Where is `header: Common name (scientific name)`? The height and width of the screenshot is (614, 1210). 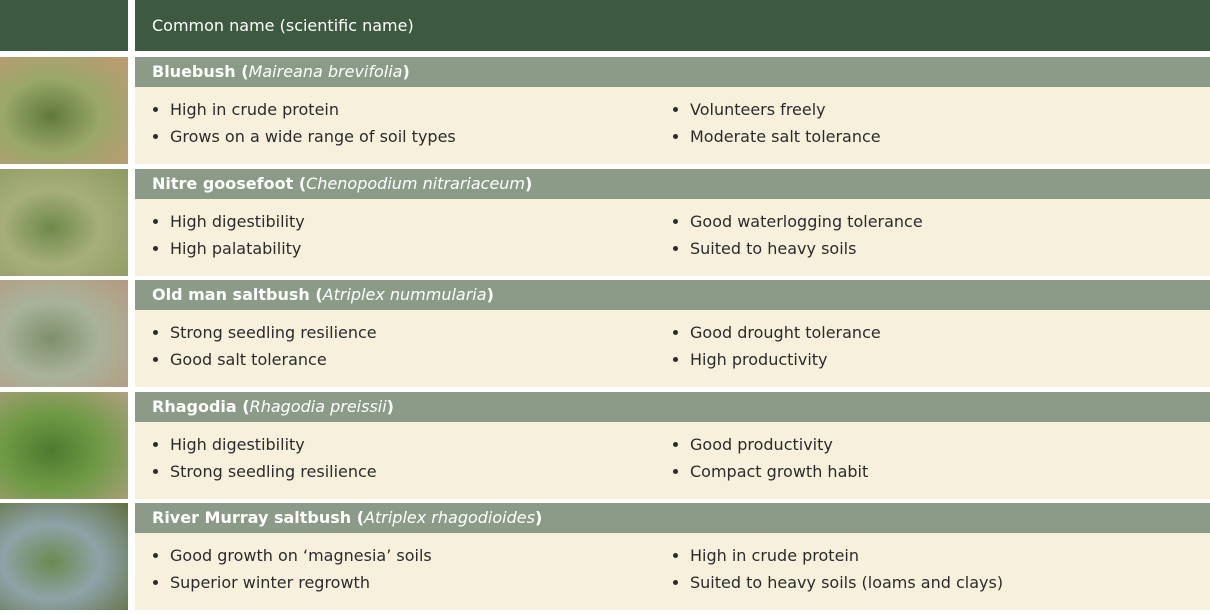
header: Common name (scientific name) is located at coordinates (672, 25).